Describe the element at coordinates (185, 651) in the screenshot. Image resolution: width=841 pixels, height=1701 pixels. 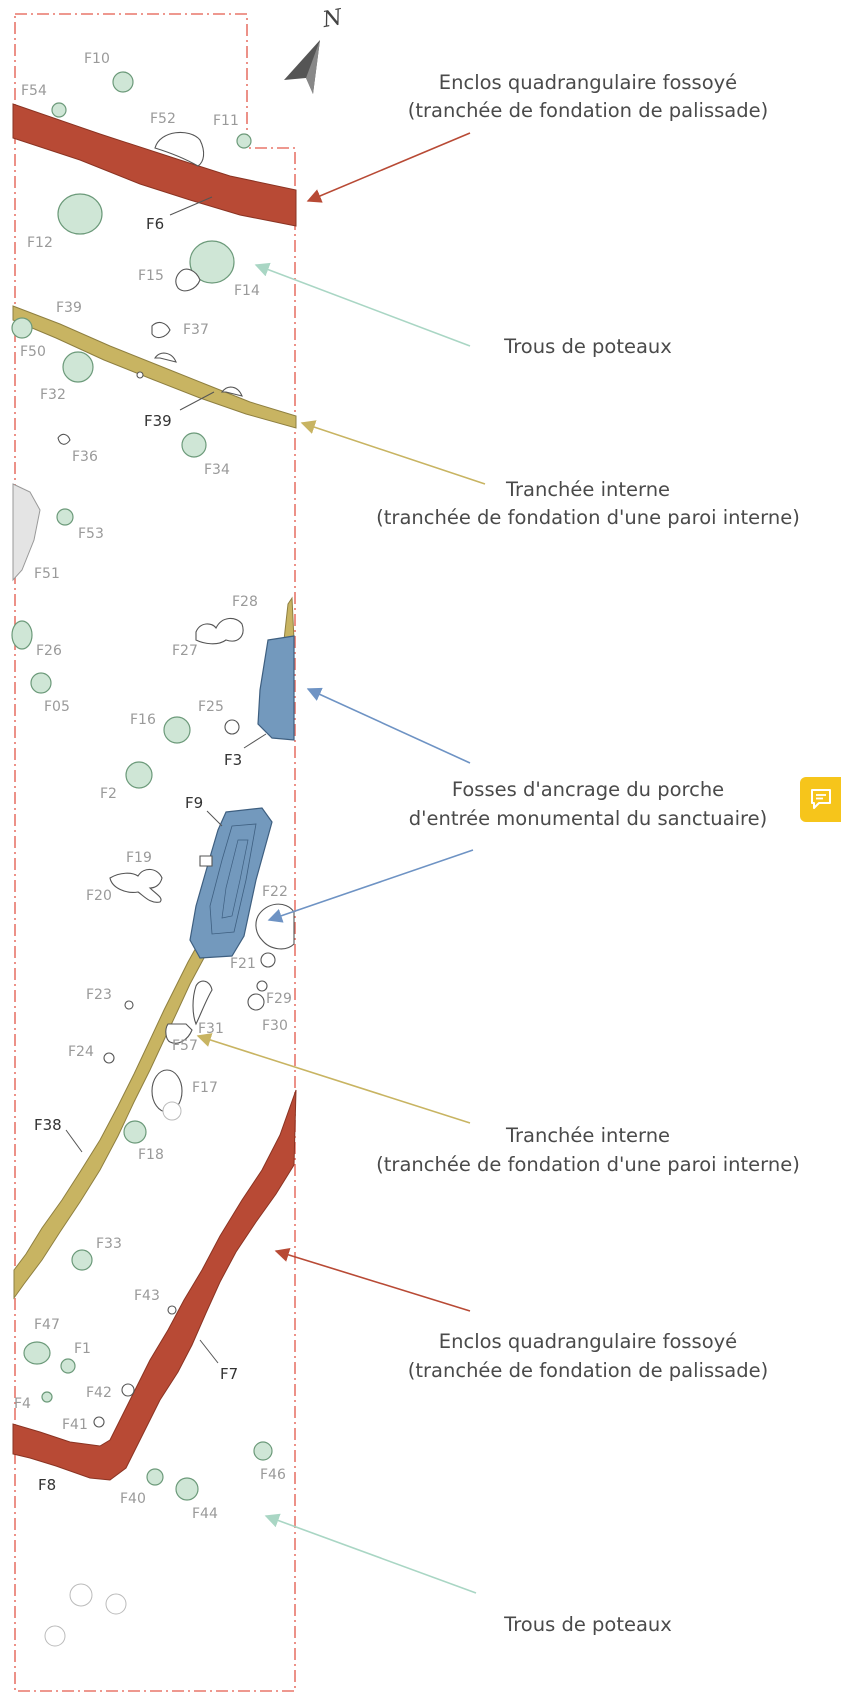
I see `feature-label: F27` at that location.